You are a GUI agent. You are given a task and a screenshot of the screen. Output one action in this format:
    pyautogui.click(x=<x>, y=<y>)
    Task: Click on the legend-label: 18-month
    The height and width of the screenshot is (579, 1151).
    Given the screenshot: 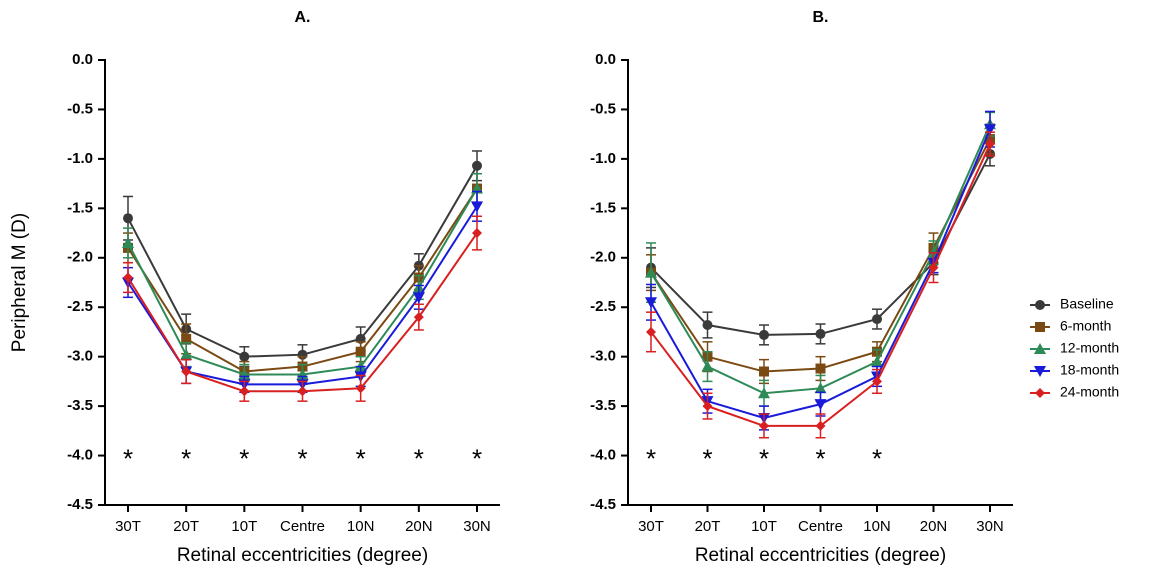 What is the action you would take?
    pyautogui.click(x=1089, y=370)
    